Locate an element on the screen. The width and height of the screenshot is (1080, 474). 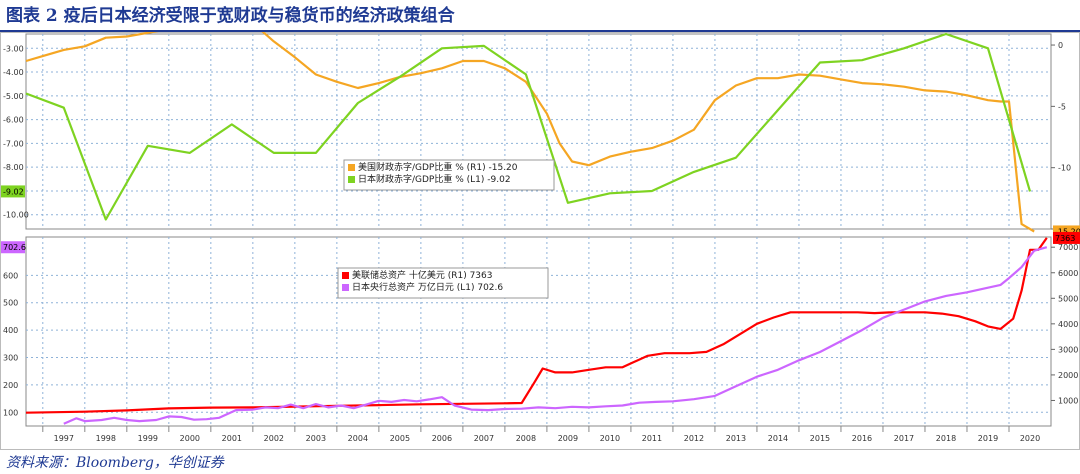
legend-label: 日本财政赤字/GDP比重 % (L1) -9.02 is located at coordinates (434, 179).